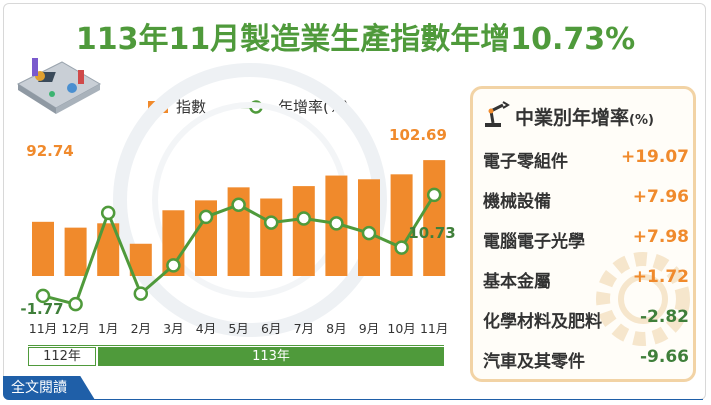  Describe the element at coordinates (664, 317) in the screenshot. I see `industry-growth-value: -2.82` at that location.